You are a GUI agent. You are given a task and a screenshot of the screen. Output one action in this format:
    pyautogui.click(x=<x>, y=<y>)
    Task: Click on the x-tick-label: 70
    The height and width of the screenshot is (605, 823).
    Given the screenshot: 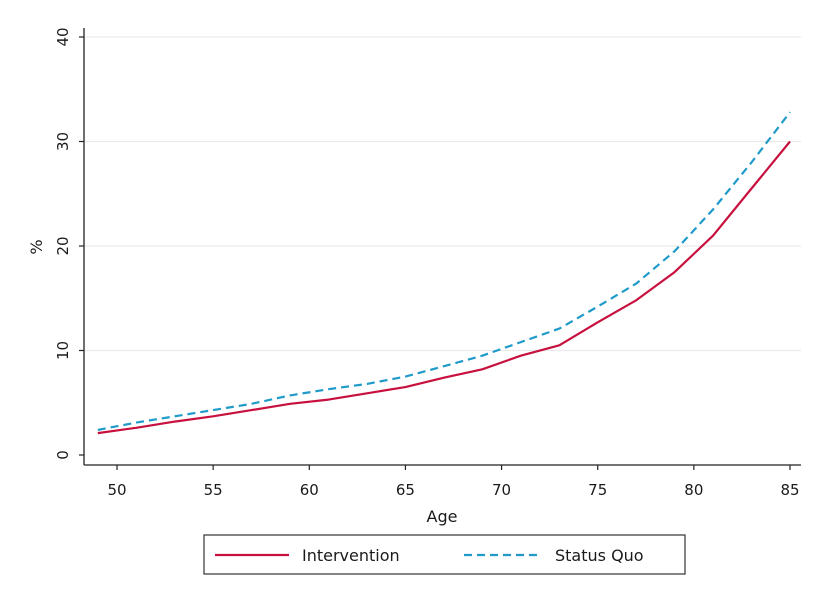 What is the action you would take?
    pyautogui.click(x=501, y=490)
    